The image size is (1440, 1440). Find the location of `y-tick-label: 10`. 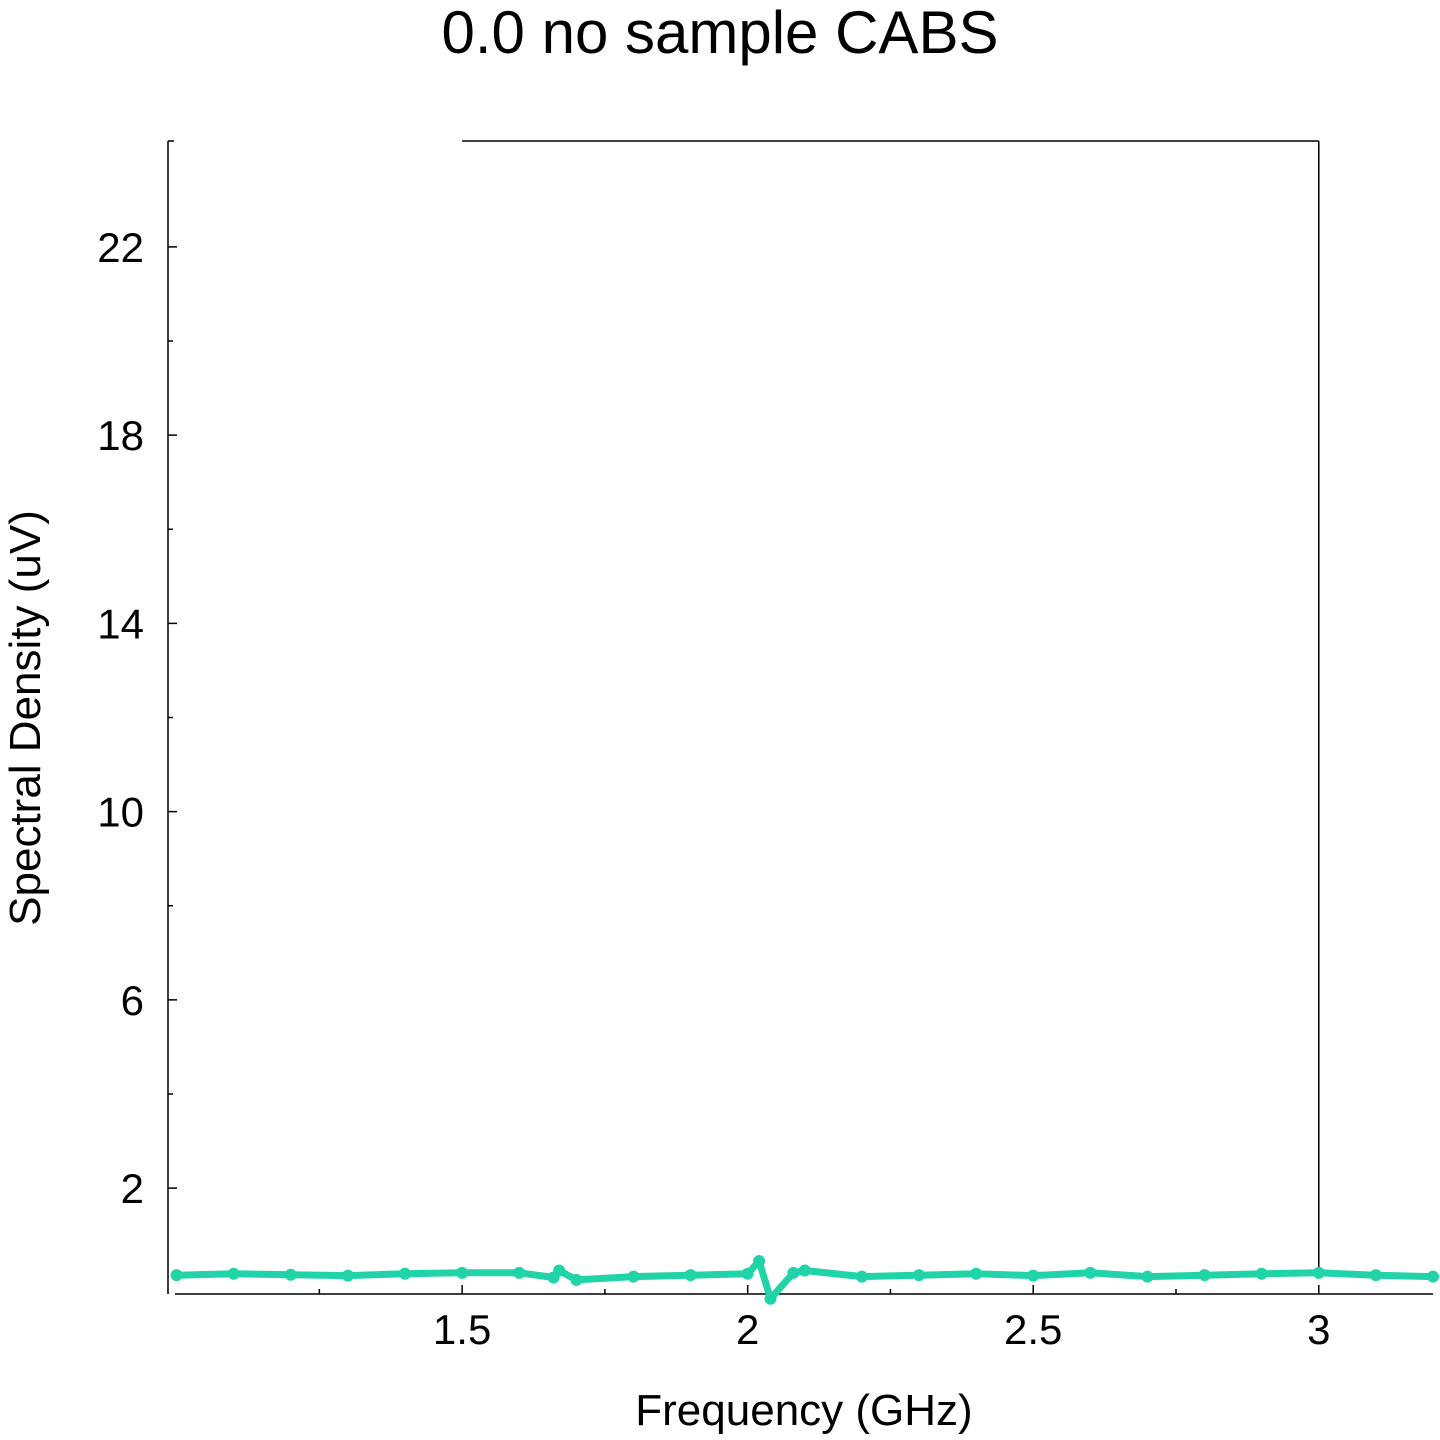

y-tick-label: 10 is located at coordinates (120, 812).